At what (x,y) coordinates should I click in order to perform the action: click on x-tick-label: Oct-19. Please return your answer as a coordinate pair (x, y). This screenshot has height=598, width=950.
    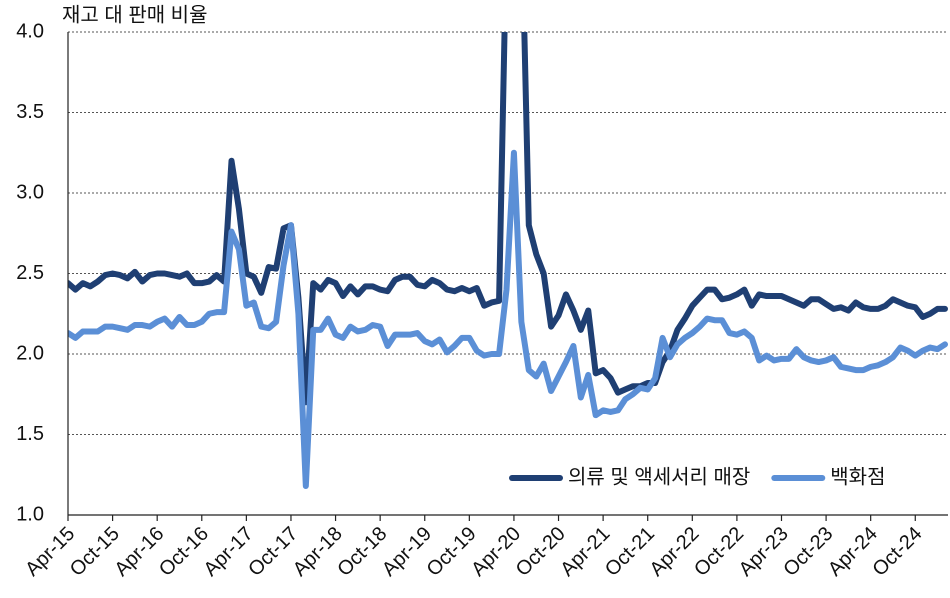
    Looking at the image, I should click on (452, 552).